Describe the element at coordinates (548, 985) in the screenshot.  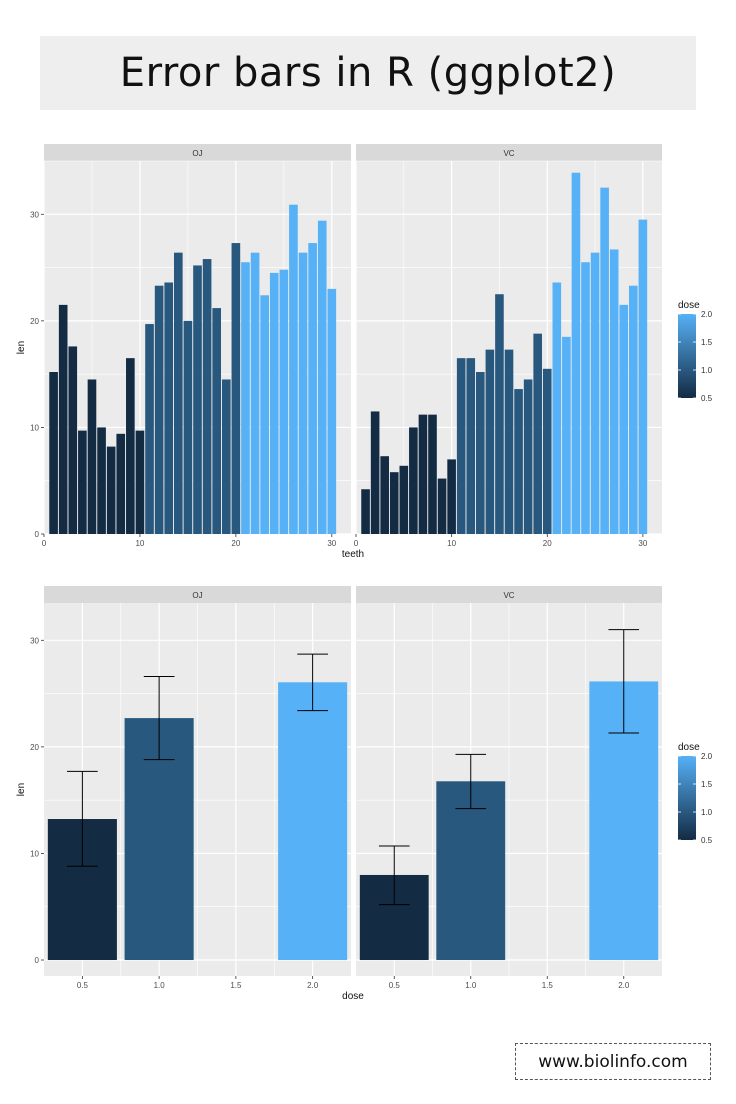
I see `x-tick-label: 1.5` at that location.